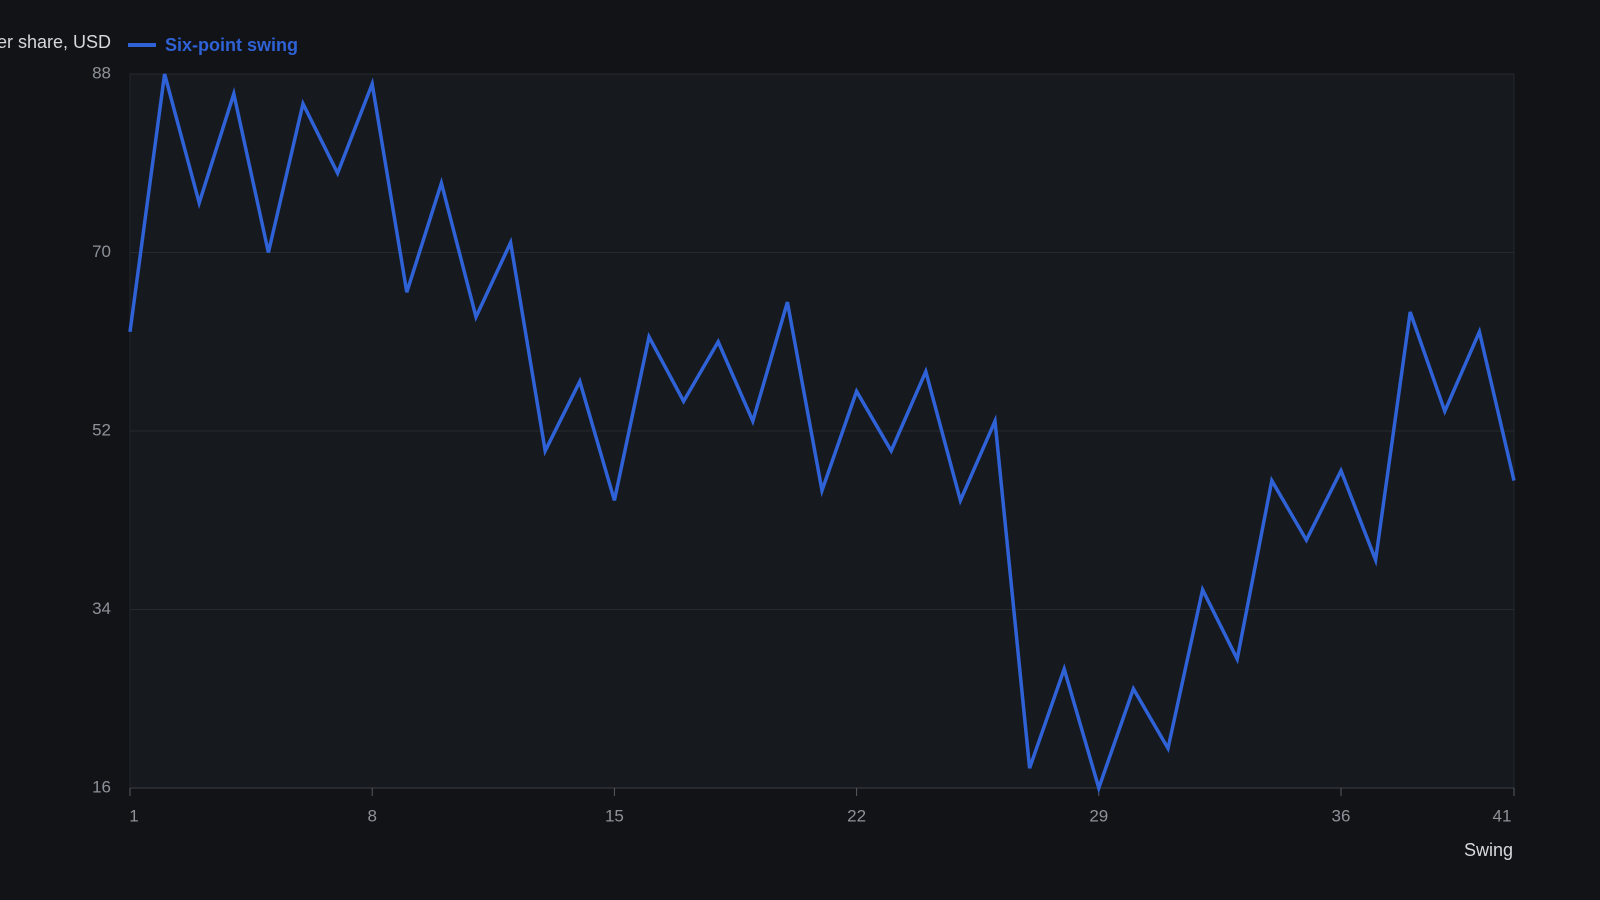 The height and width of the screenshot is (900, 1600). What do you see at coordinates (614, 815) in the screenshot?
I see `x-tick-label: 15` at bounding box center [614, 815].